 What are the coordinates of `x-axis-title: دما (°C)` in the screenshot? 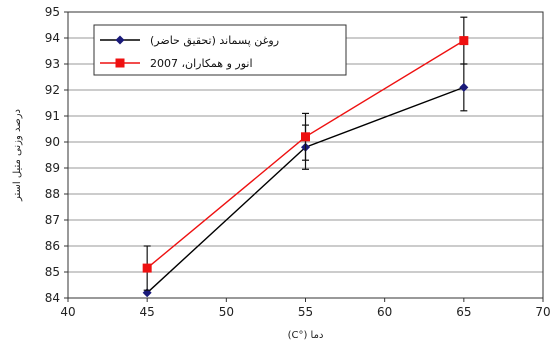 It's located at (306, 335).